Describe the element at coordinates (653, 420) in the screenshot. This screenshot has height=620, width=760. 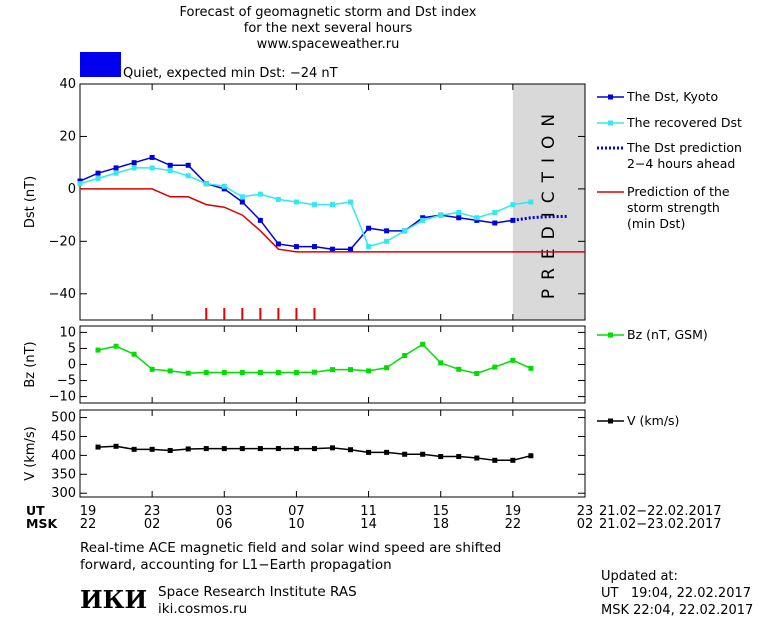
I see `legend-label: V (km/s)` at that location.